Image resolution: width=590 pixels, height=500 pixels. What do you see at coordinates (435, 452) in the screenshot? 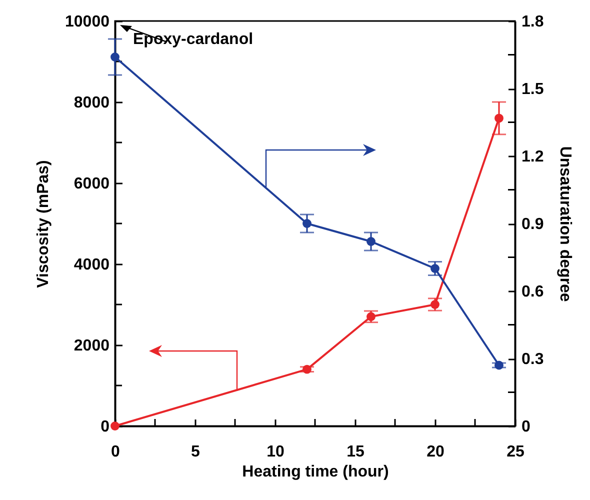
I see `x-tick-label: 20` at bounding box center [435, 452].